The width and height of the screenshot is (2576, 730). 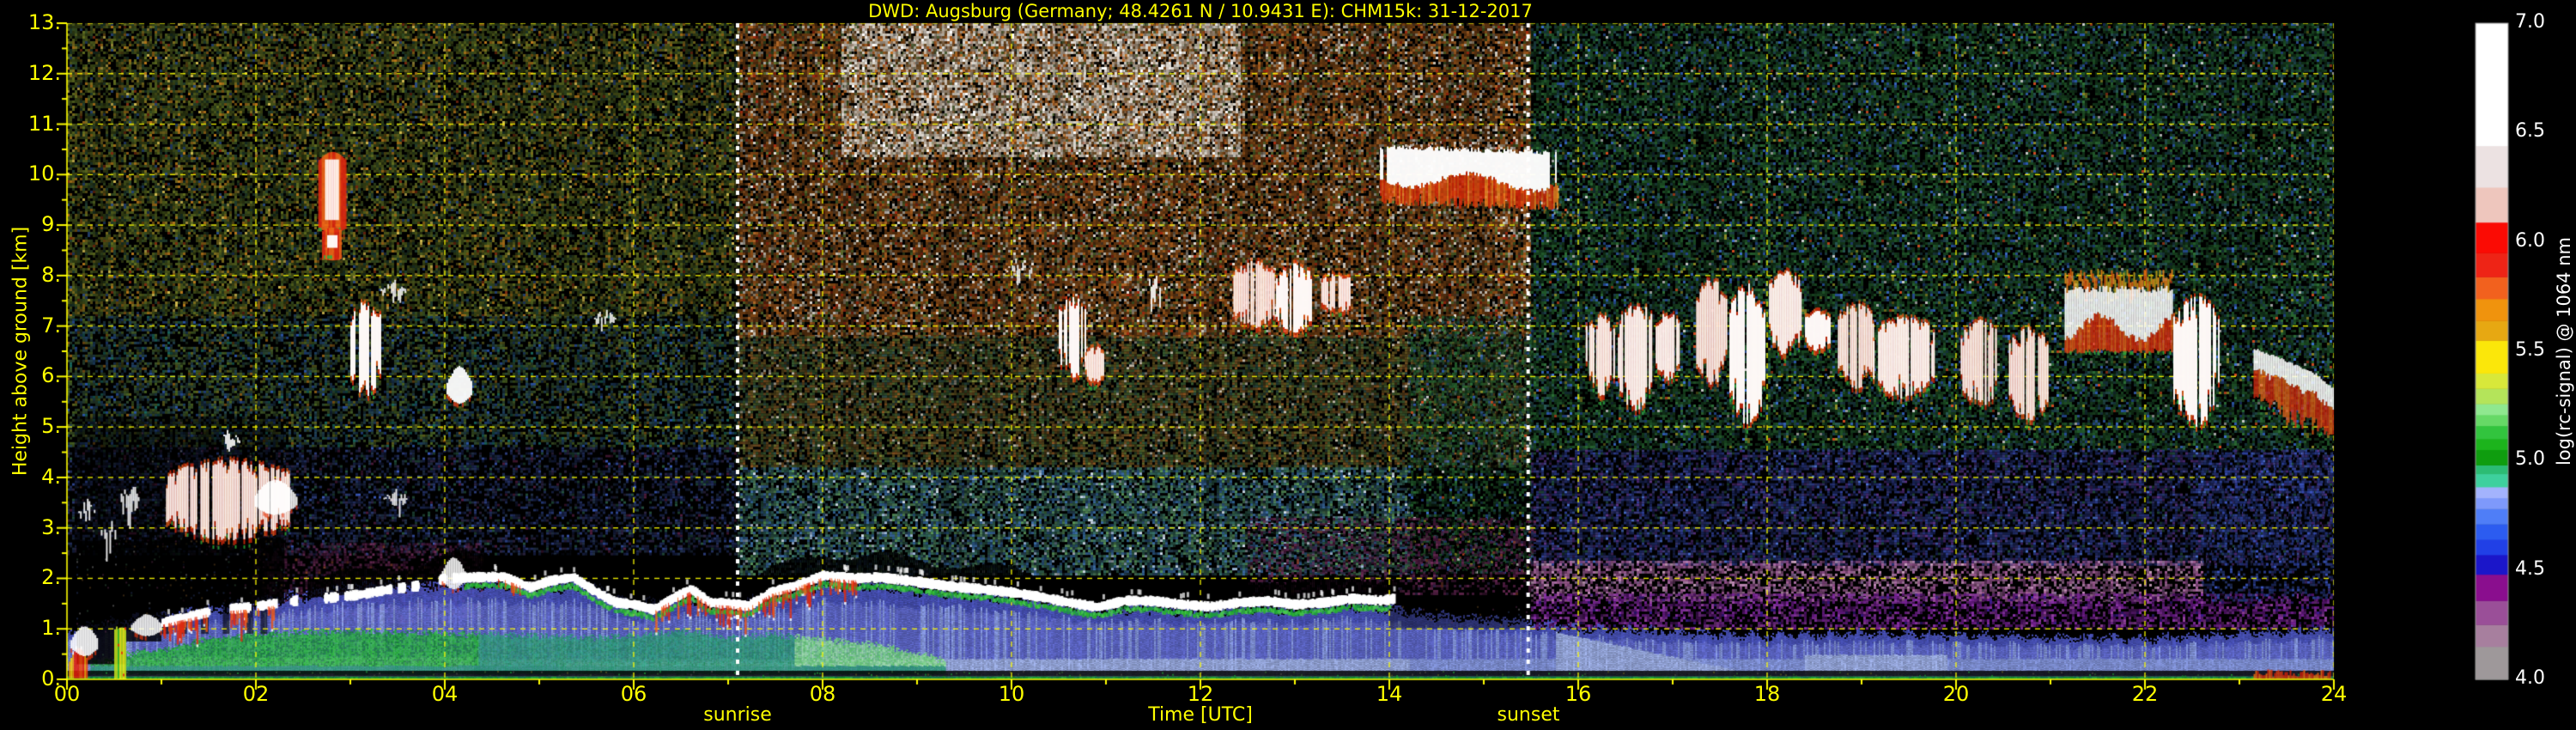 I want to click on y-tick-label: 10., so click(x=44, y=173).